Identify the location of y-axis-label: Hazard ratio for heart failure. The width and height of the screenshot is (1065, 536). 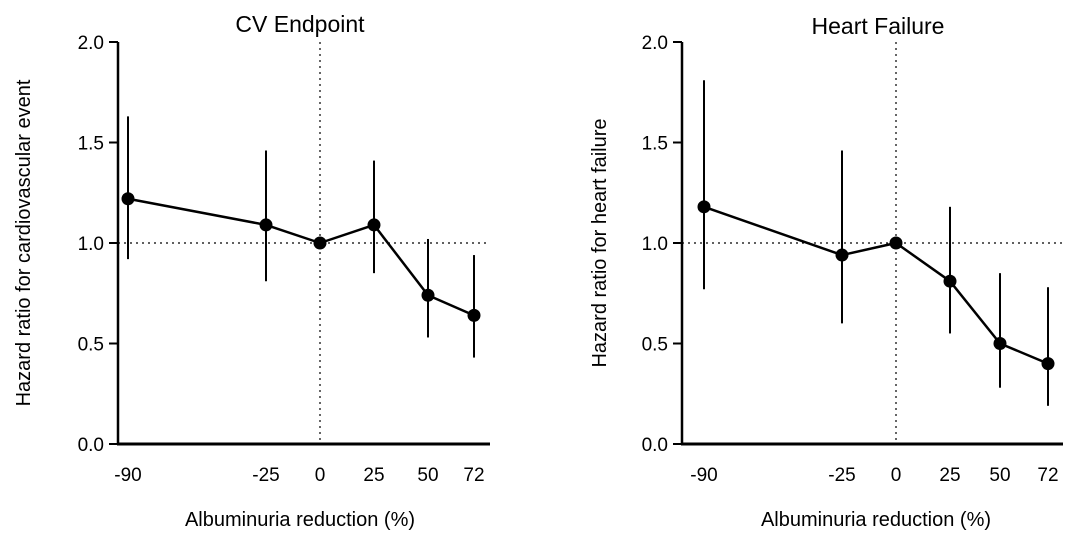
(600, 242).